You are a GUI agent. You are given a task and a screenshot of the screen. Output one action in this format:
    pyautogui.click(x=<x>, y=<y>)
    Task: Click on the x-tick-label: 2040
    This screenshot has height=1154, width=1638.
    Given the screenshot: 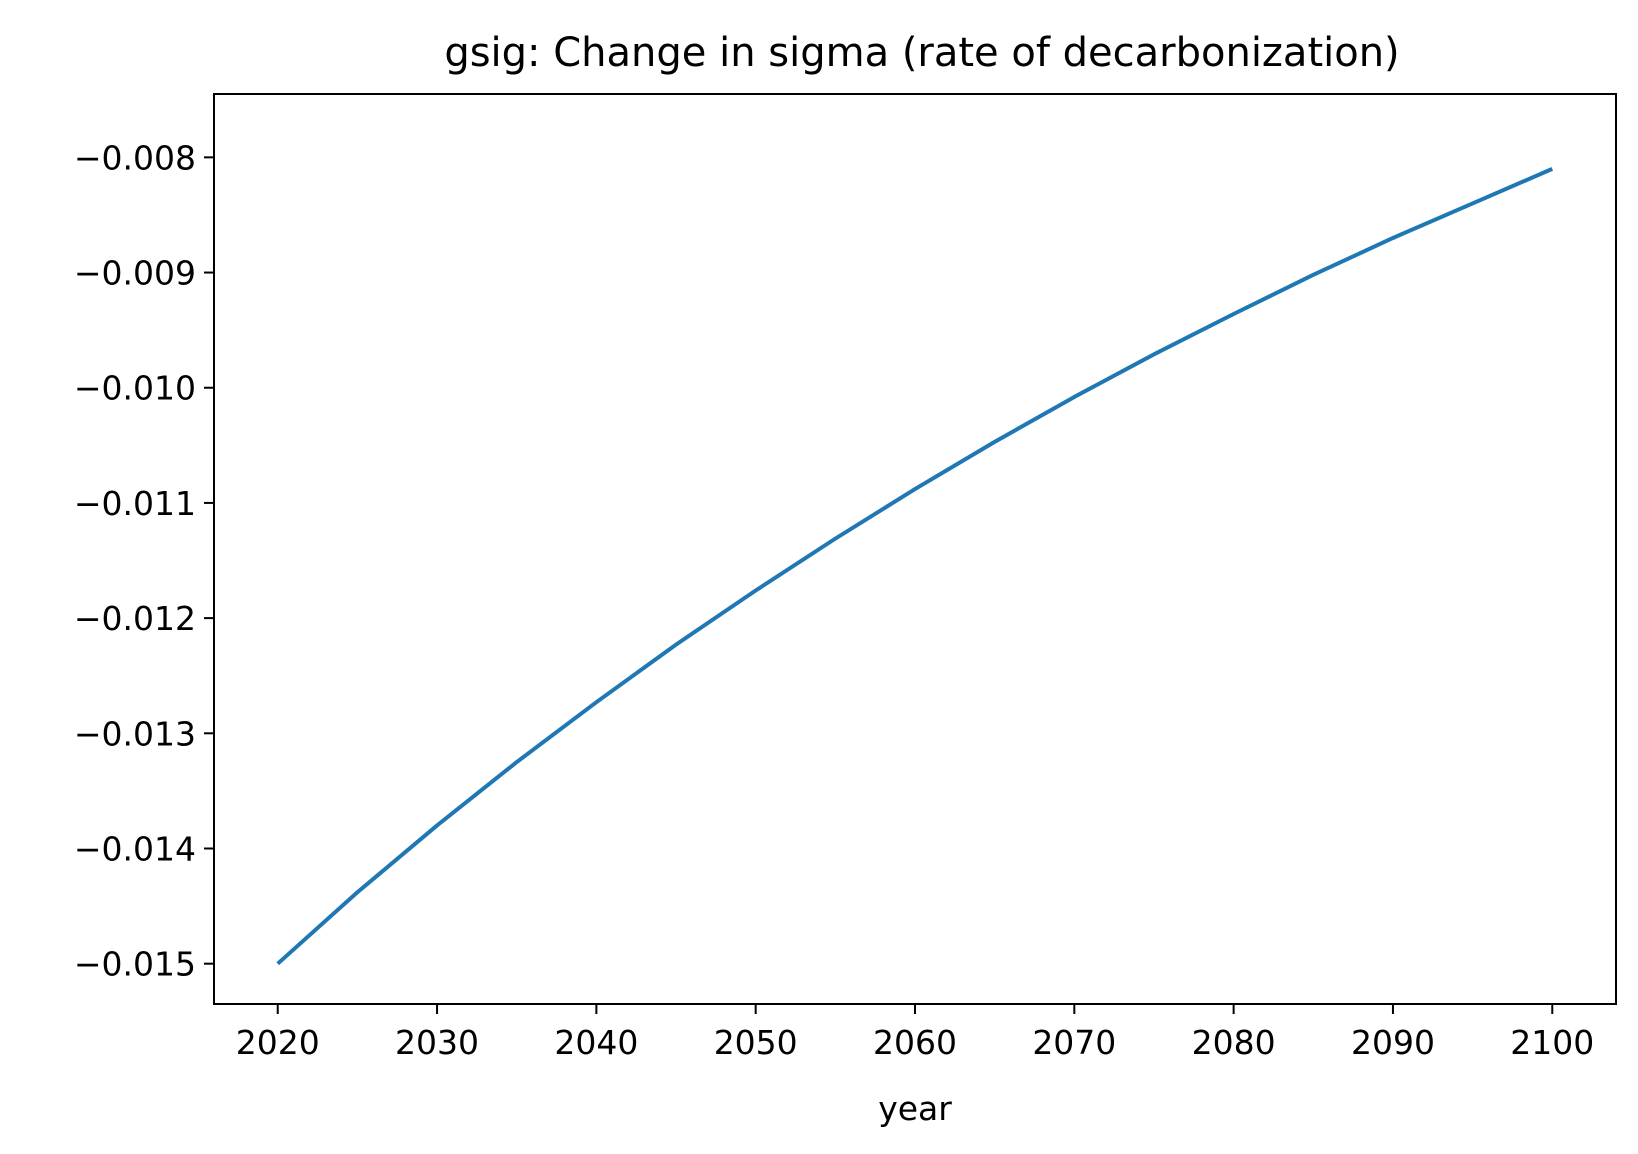 What is the action you would take?
    pyautogui.click(x=596, y=1042)
    